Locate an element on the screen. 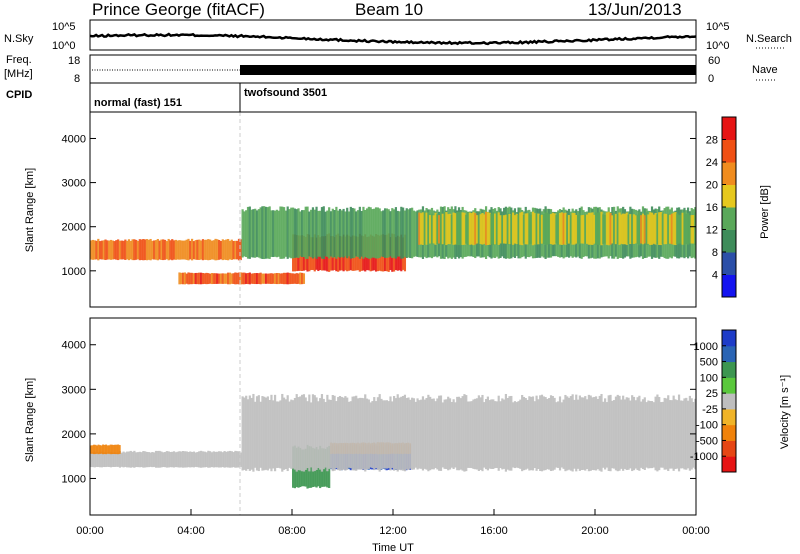  x-axis-label: Time UT is located at coordinates (393, 548).